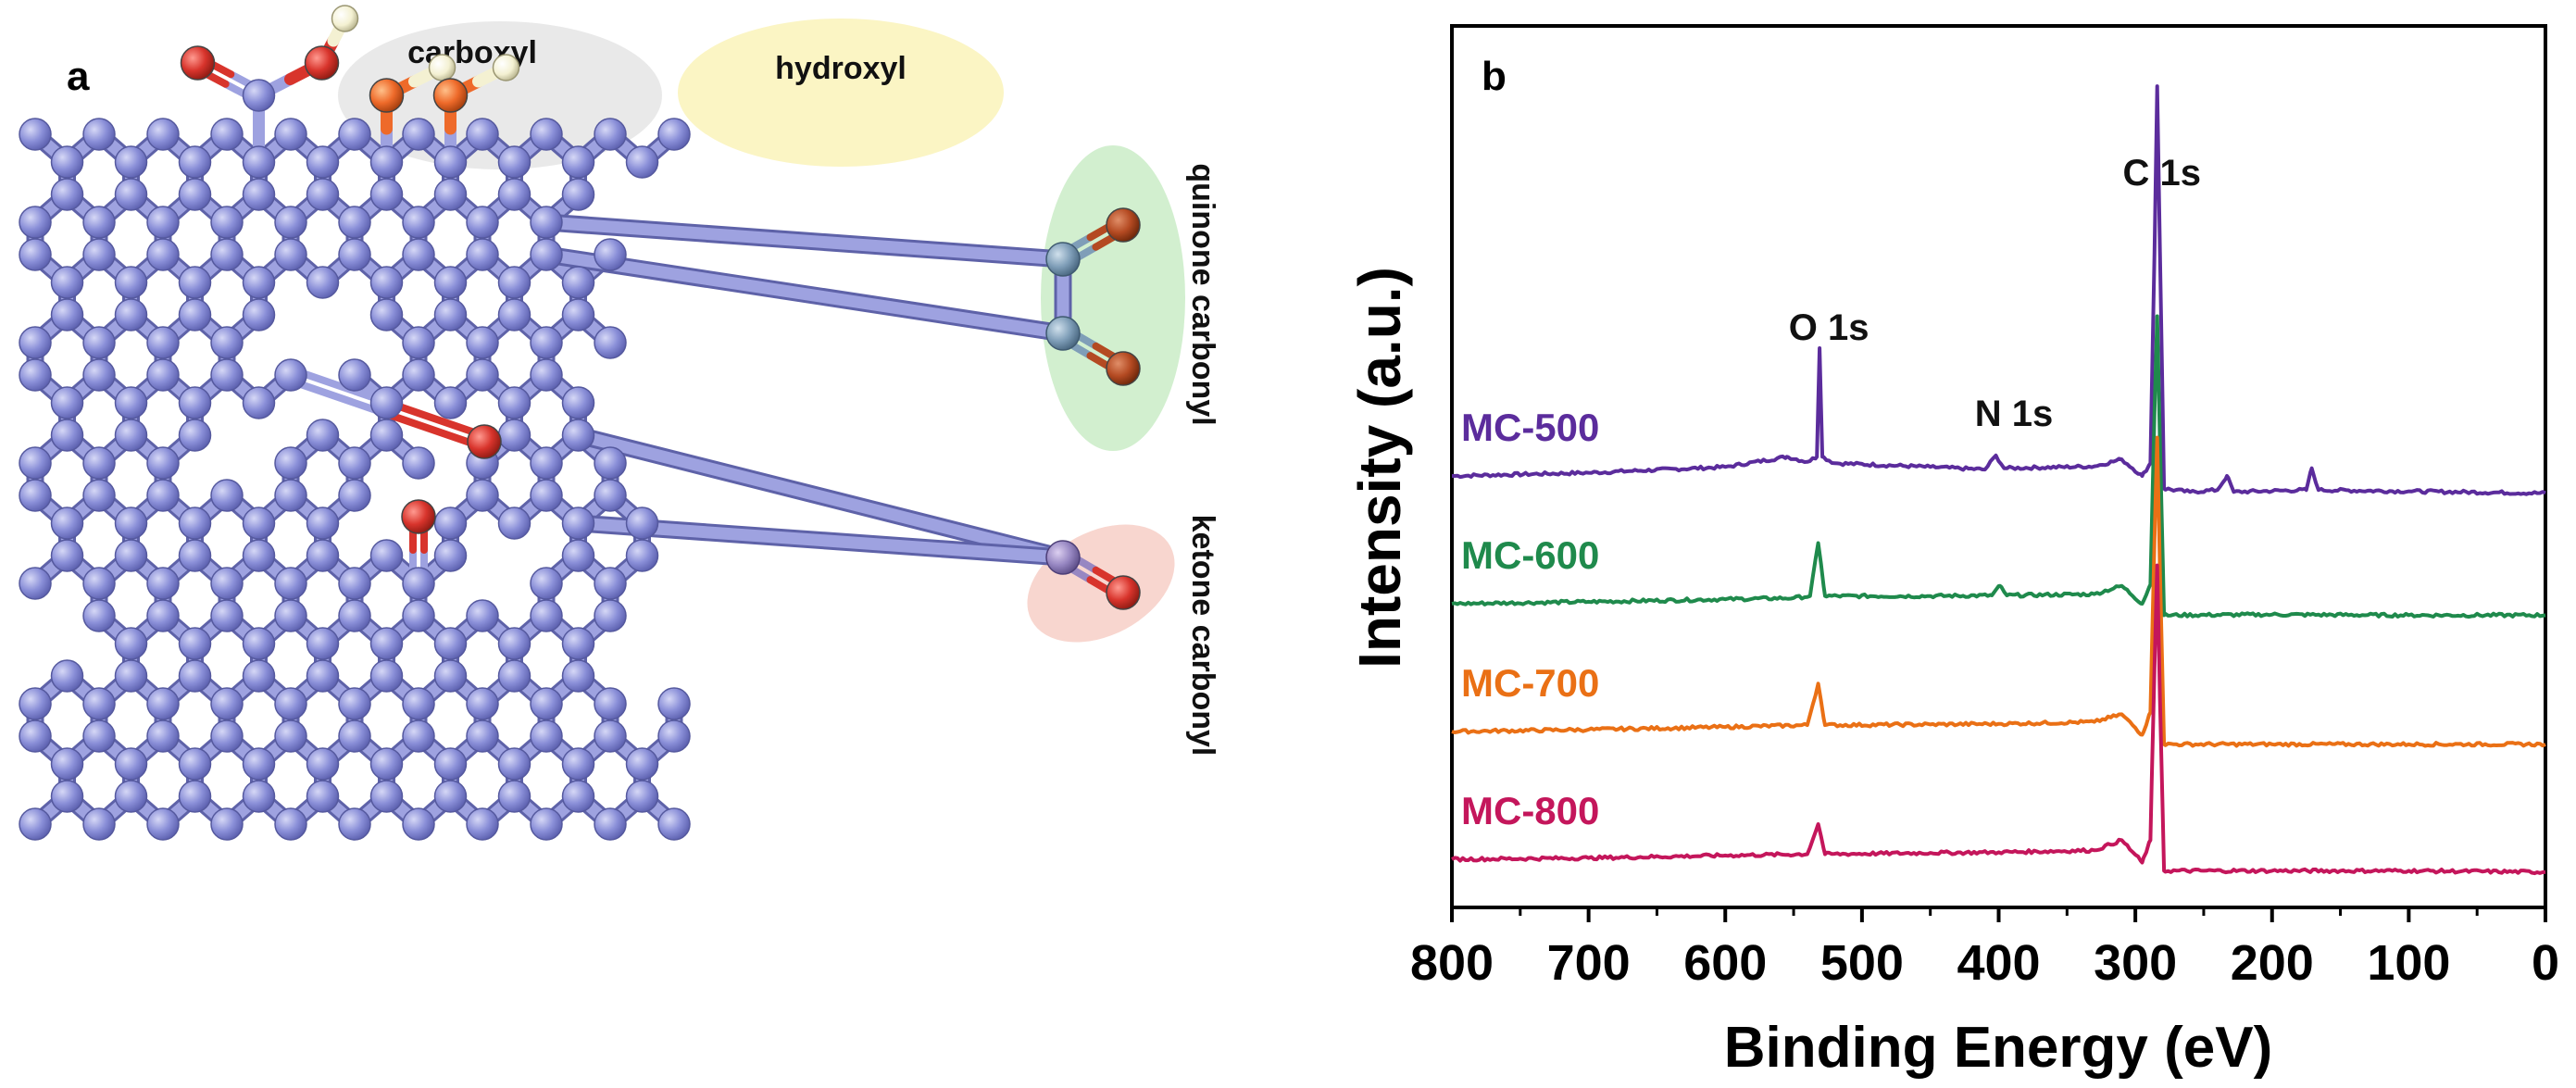  Describe the element at coordinates (1530, 619) in the screenshot. I see `series-labels: MC-500 MC-600 MC-700 MC-800` at that location.